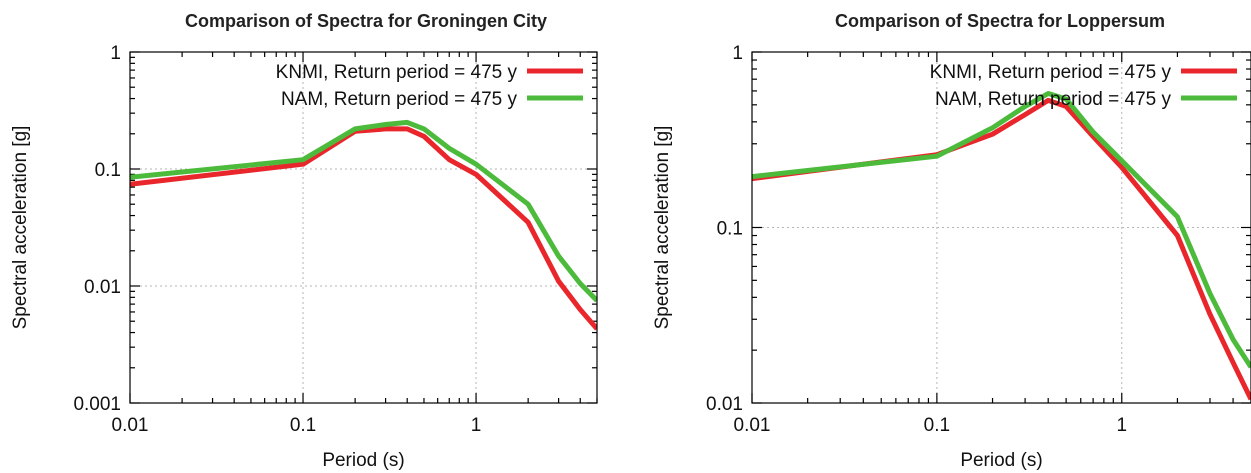 The image size is (1251, 473). What do you see at coordinates (363, 211) in the screenshot?
I see `series-line-nam` at bounding box center [363, 211].